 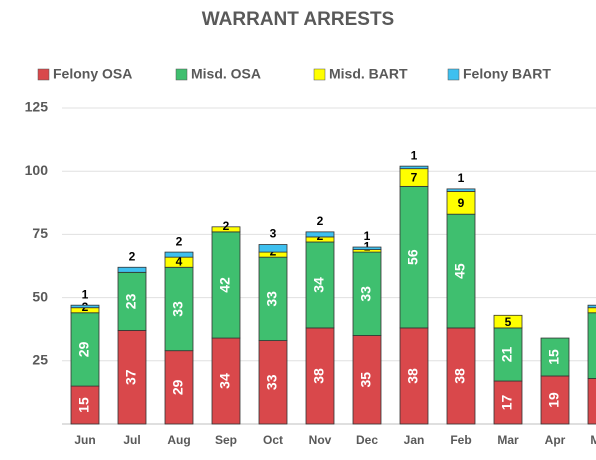 What do you see at coordinates (40, 360) in the screenshot?
I see `y-tick-label: 25` at bounding box center [40, 360].